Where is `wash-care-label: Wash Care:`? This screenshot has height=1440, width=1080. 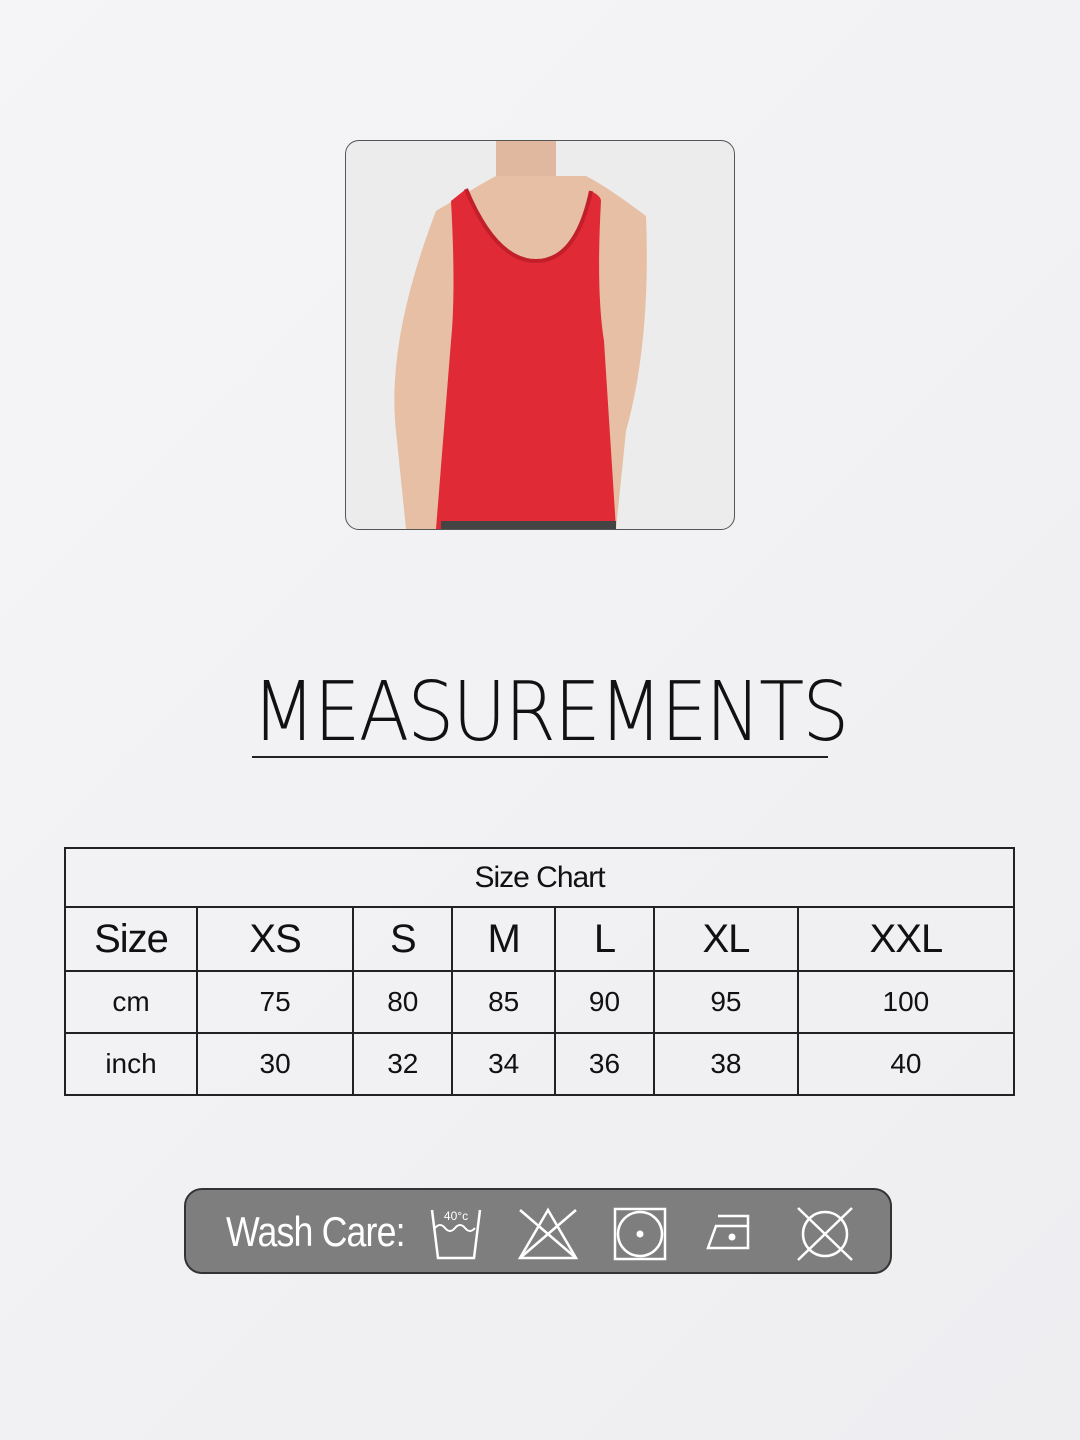 wash-care-label: Wash Care: is located at coordinates (315, 1231).